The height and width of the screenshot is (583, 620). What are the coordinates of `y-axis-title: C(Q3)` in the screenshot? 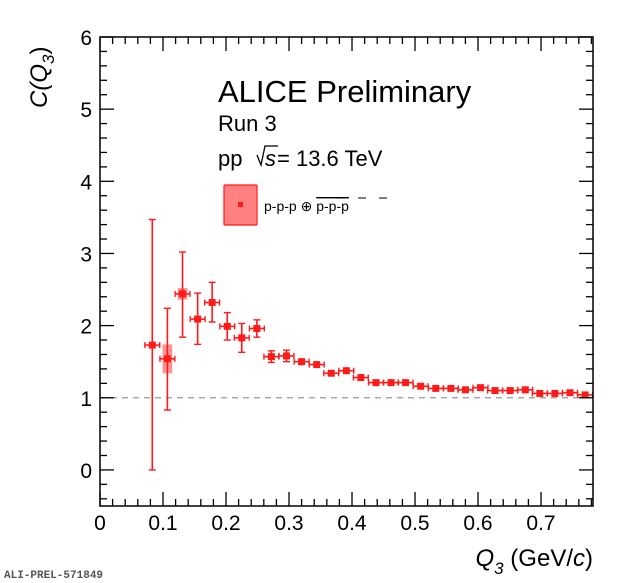 It's located at (42, 77).